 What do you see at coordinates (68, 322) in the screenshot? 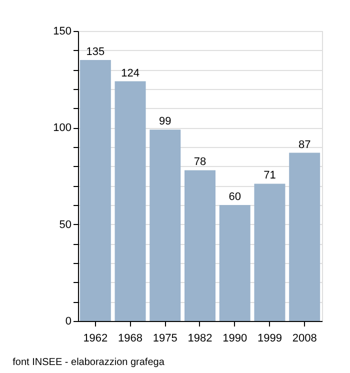
I see `y-tick-label: 0` at bounding box center [68, 322].